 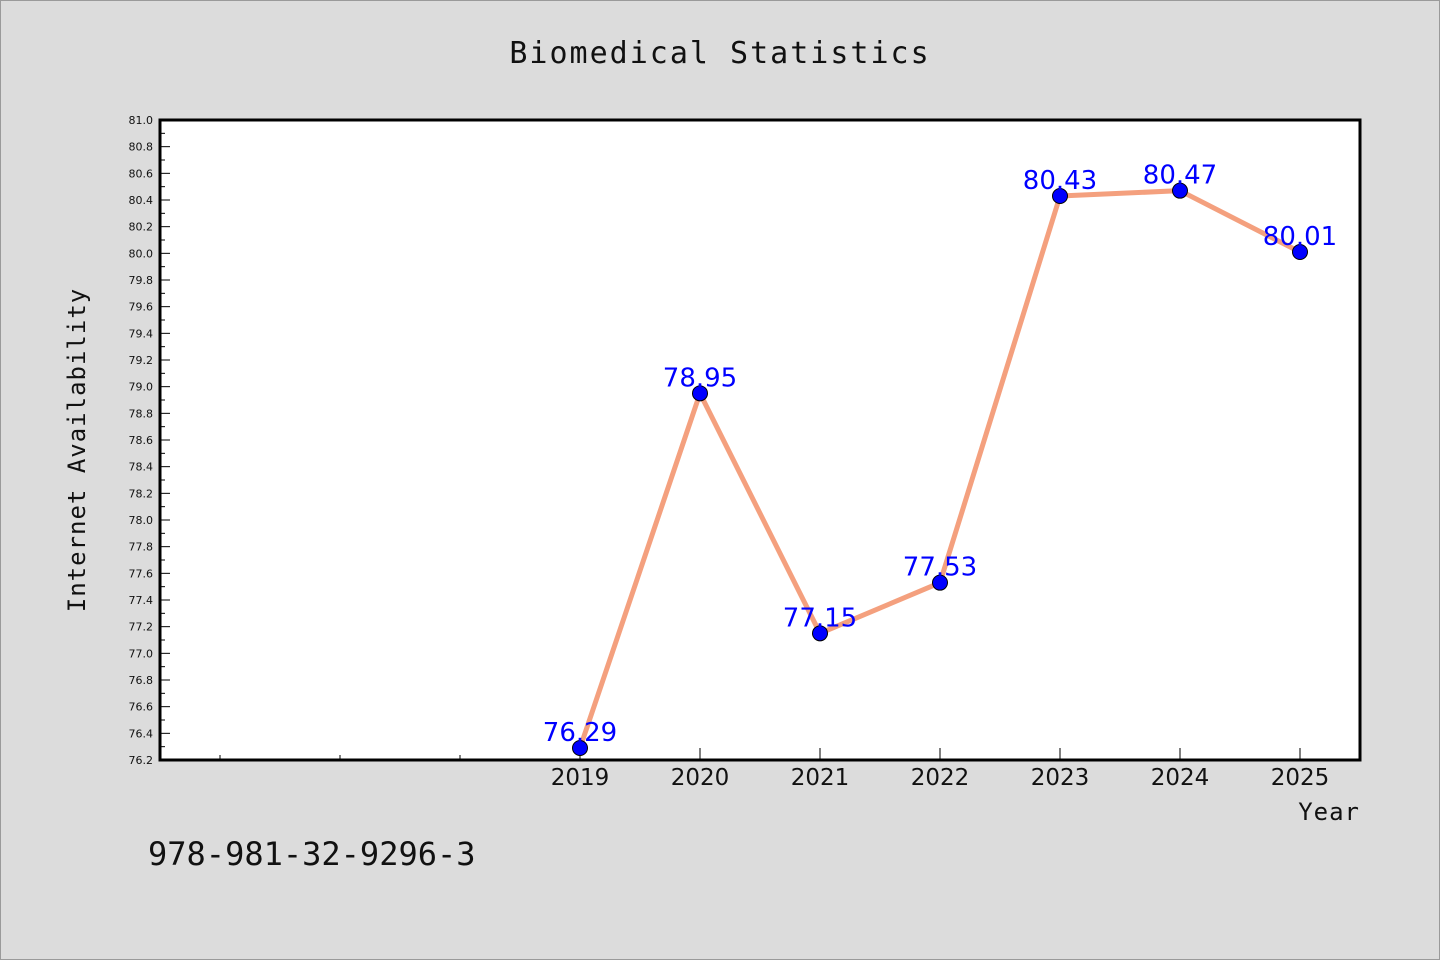 What do you see at coordinates (141, 547) in the screenshot?
I see `y-tick-label: 77.8` at bounding box center [141, 547].